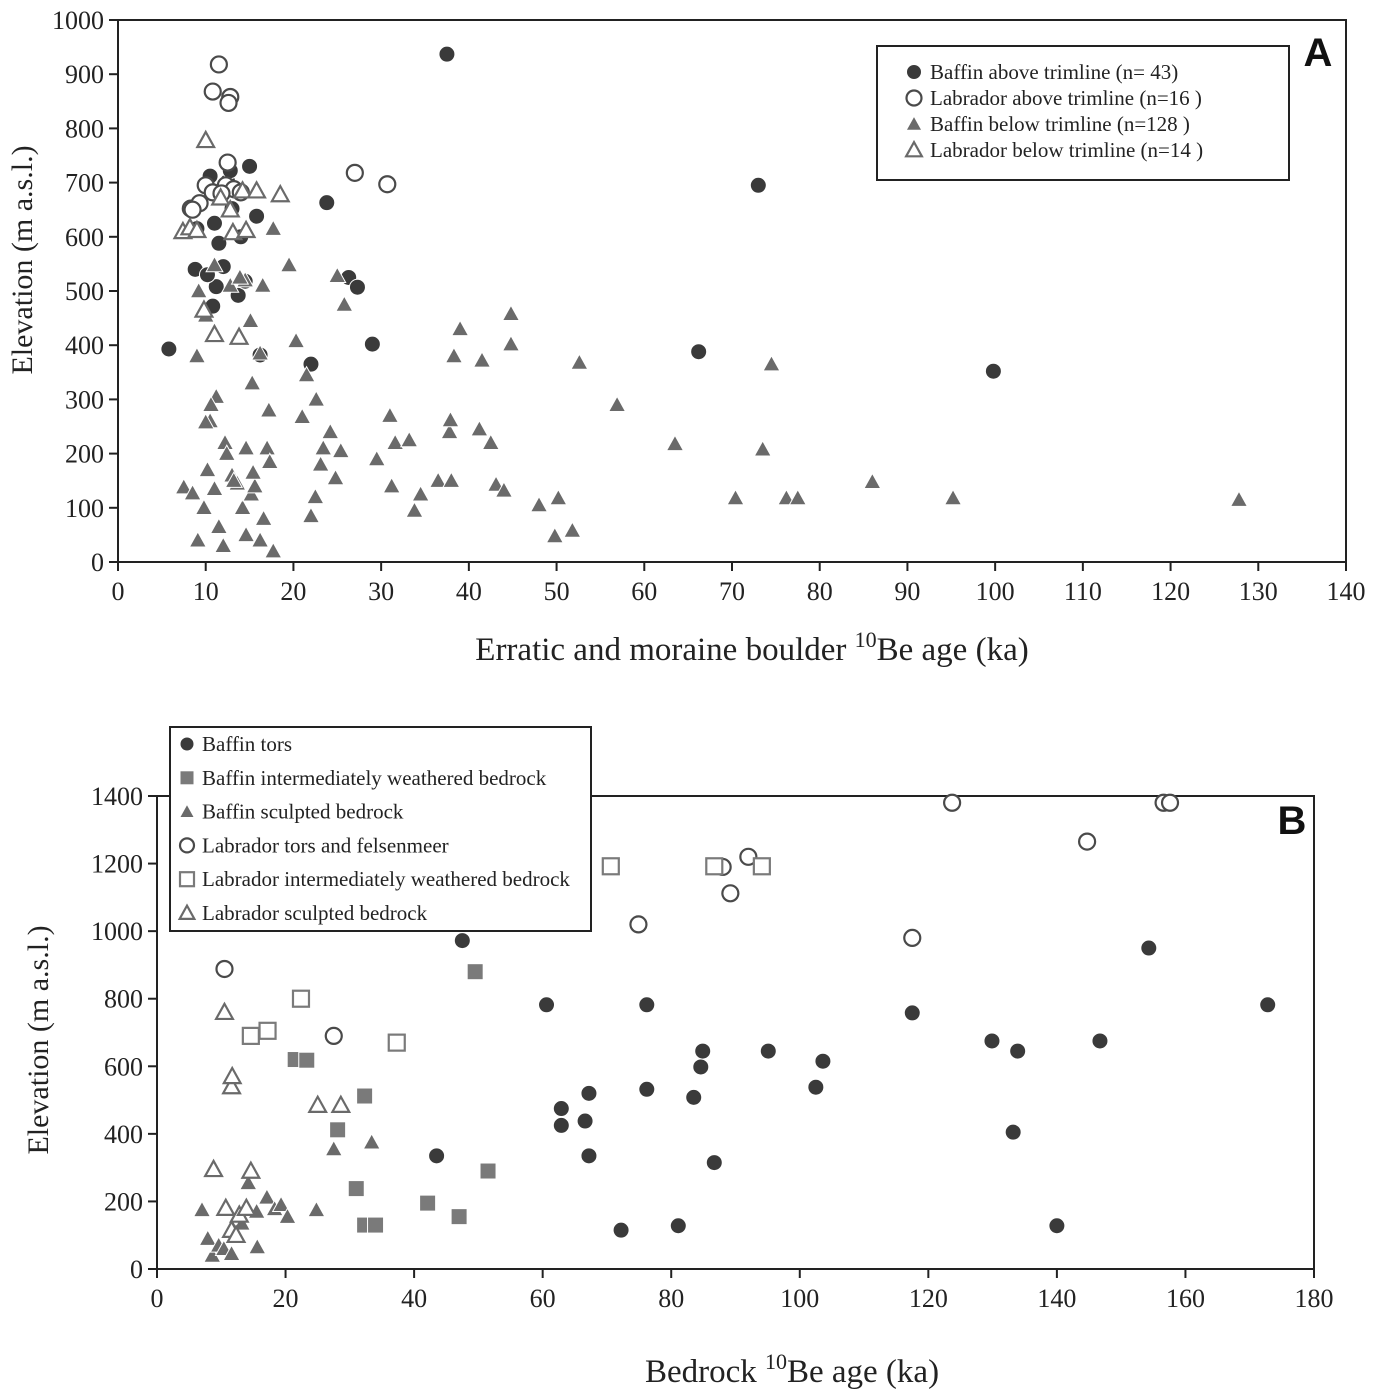  What do you see at coordinates (84, 345) in the screenshot?
I see `y-tick-label: 400` at bounding box center [84, 345].